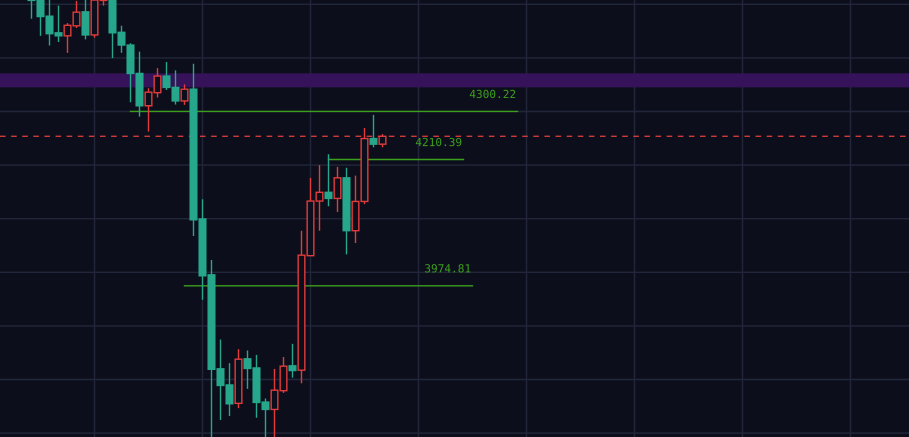  What do you see at coordinates (447, 268) in the screenshot?
I see `series-label: 3974.81` at bounding box center [447, 268].